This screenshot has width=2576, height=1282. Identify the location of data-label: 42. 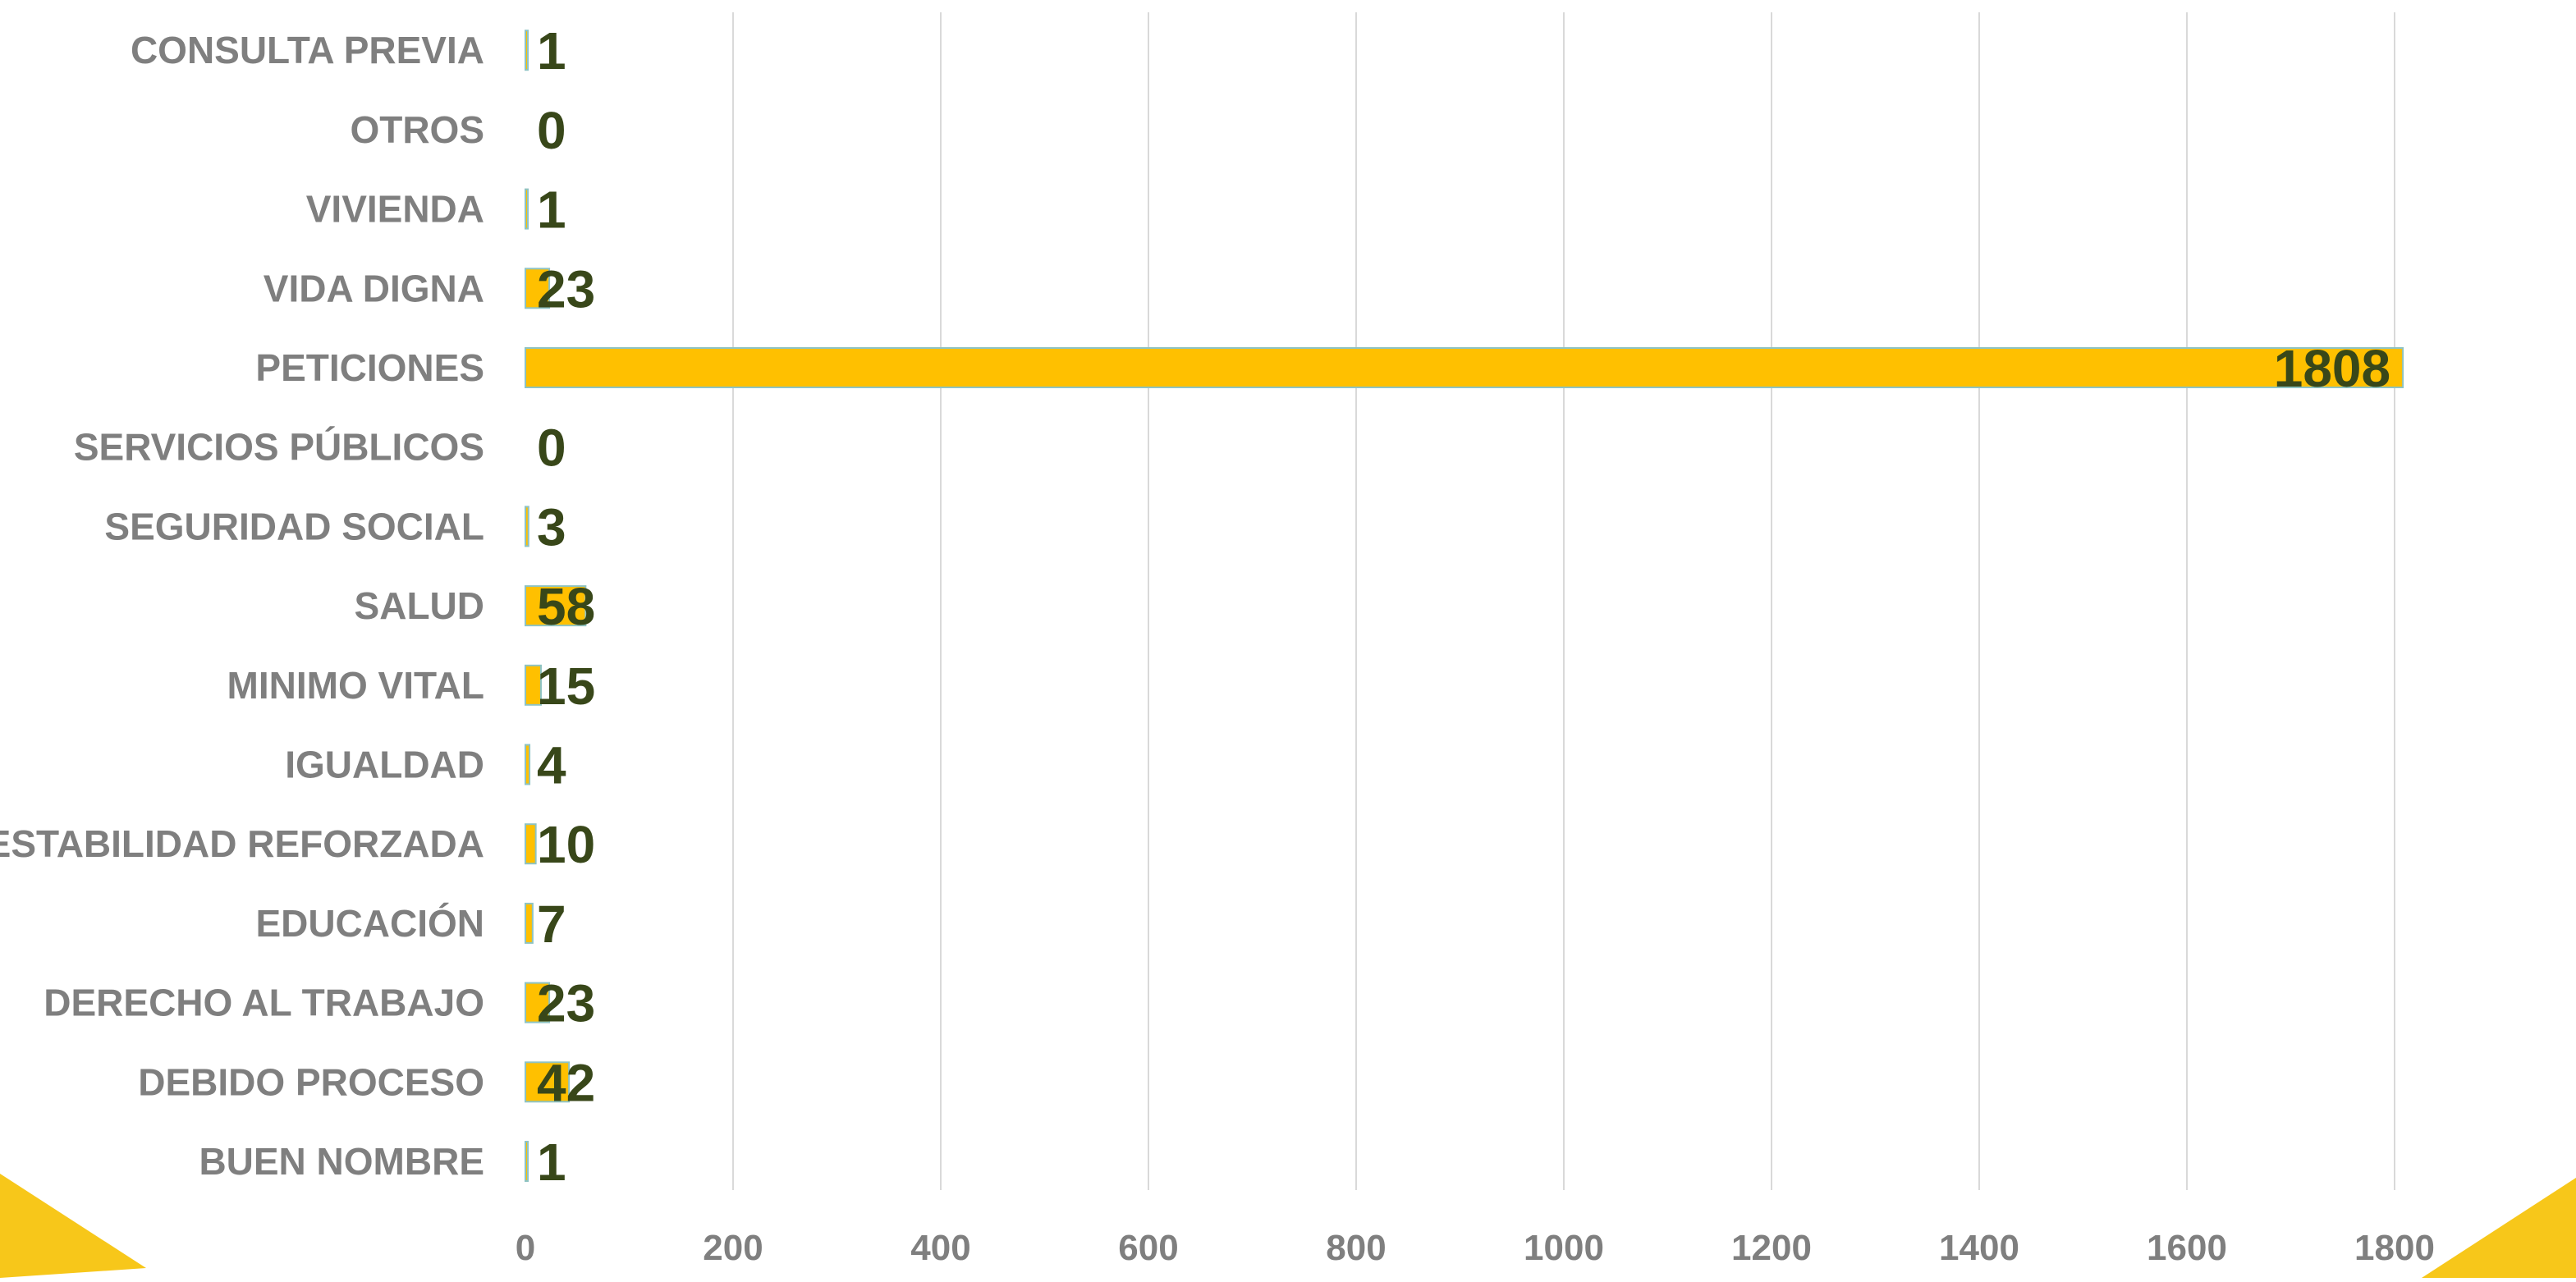
(566, 1082).